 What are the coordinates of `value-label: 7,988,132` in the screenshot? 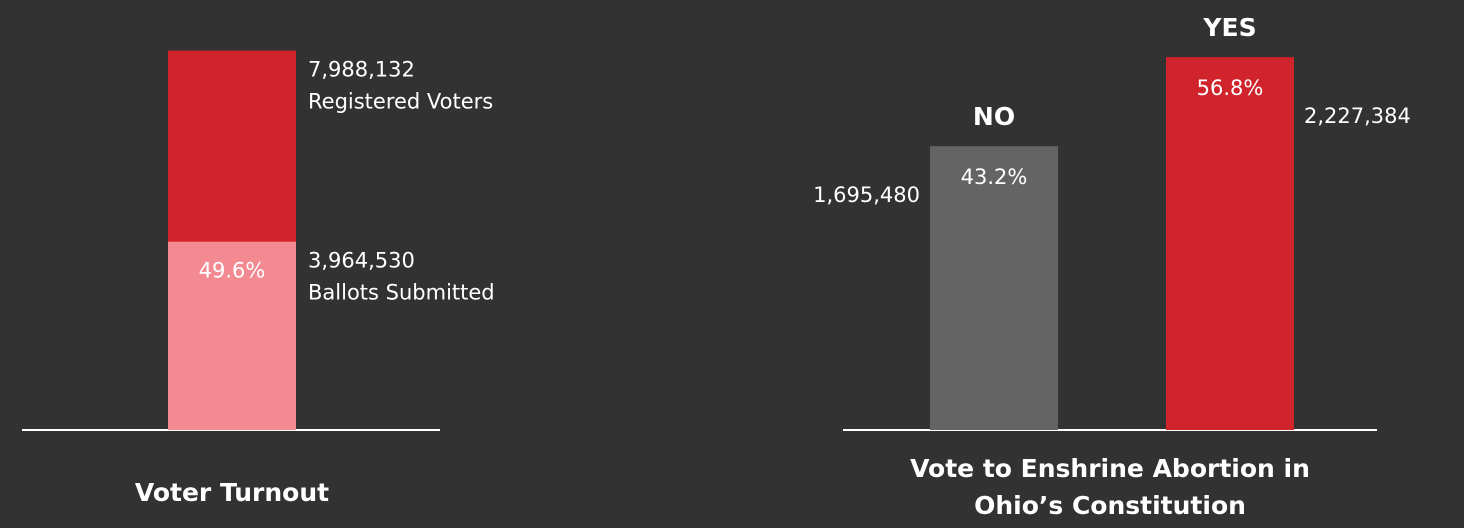 It's located at (361, 70).